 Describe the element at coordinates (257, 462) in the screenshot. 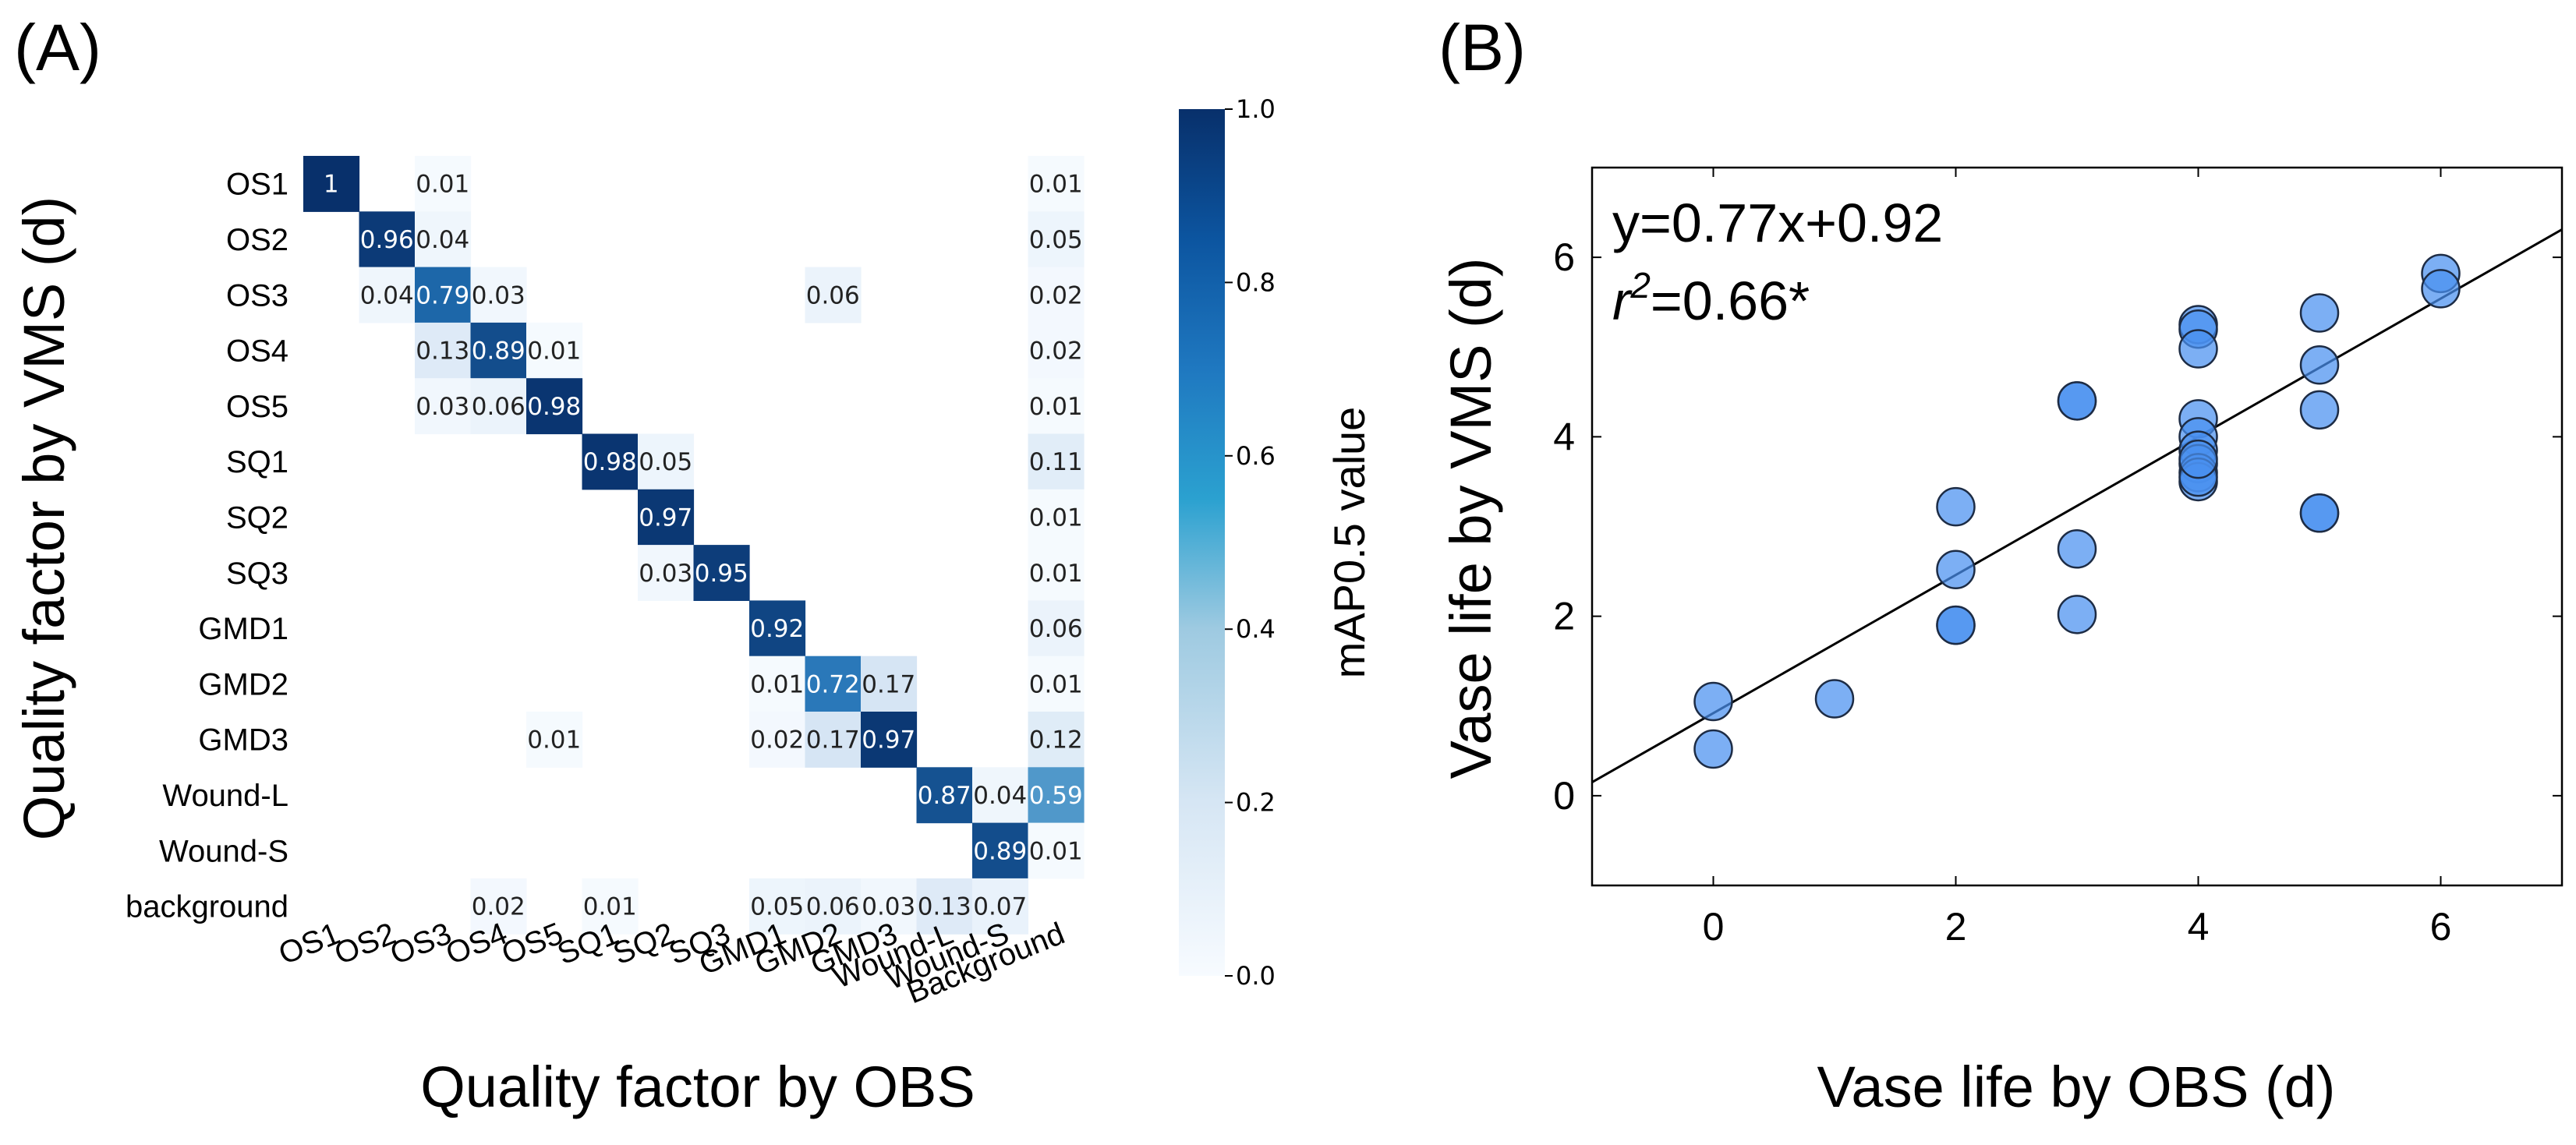

I see `heatmap-row-label: SQ1` at that location.